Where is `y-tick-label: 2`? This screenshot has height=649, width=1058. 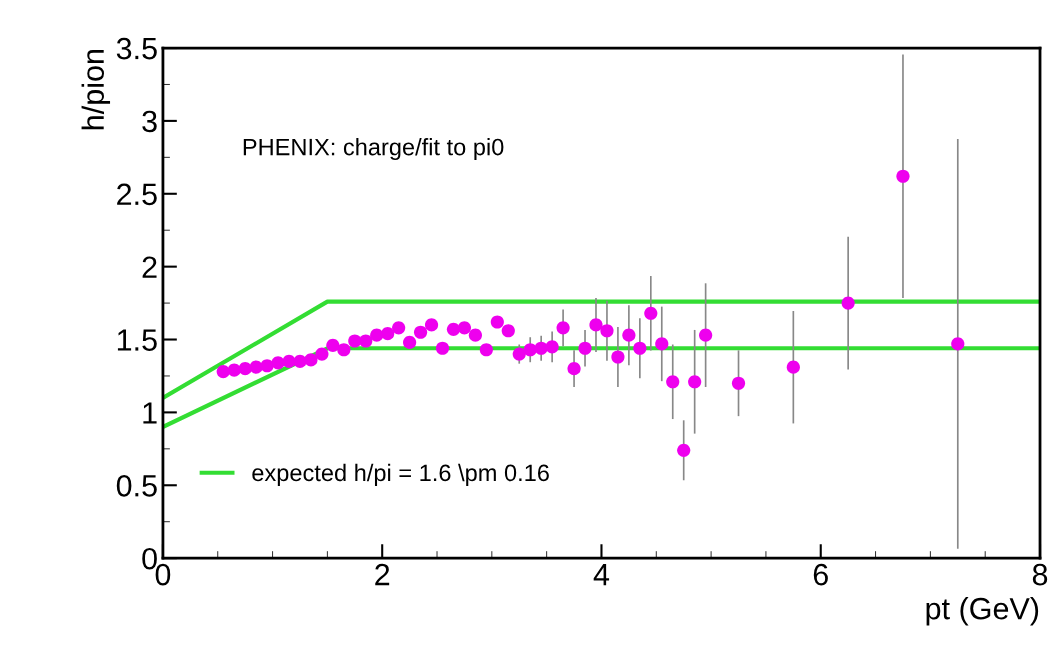
y-tick-label: 2 is located at coordinates (149, 267).